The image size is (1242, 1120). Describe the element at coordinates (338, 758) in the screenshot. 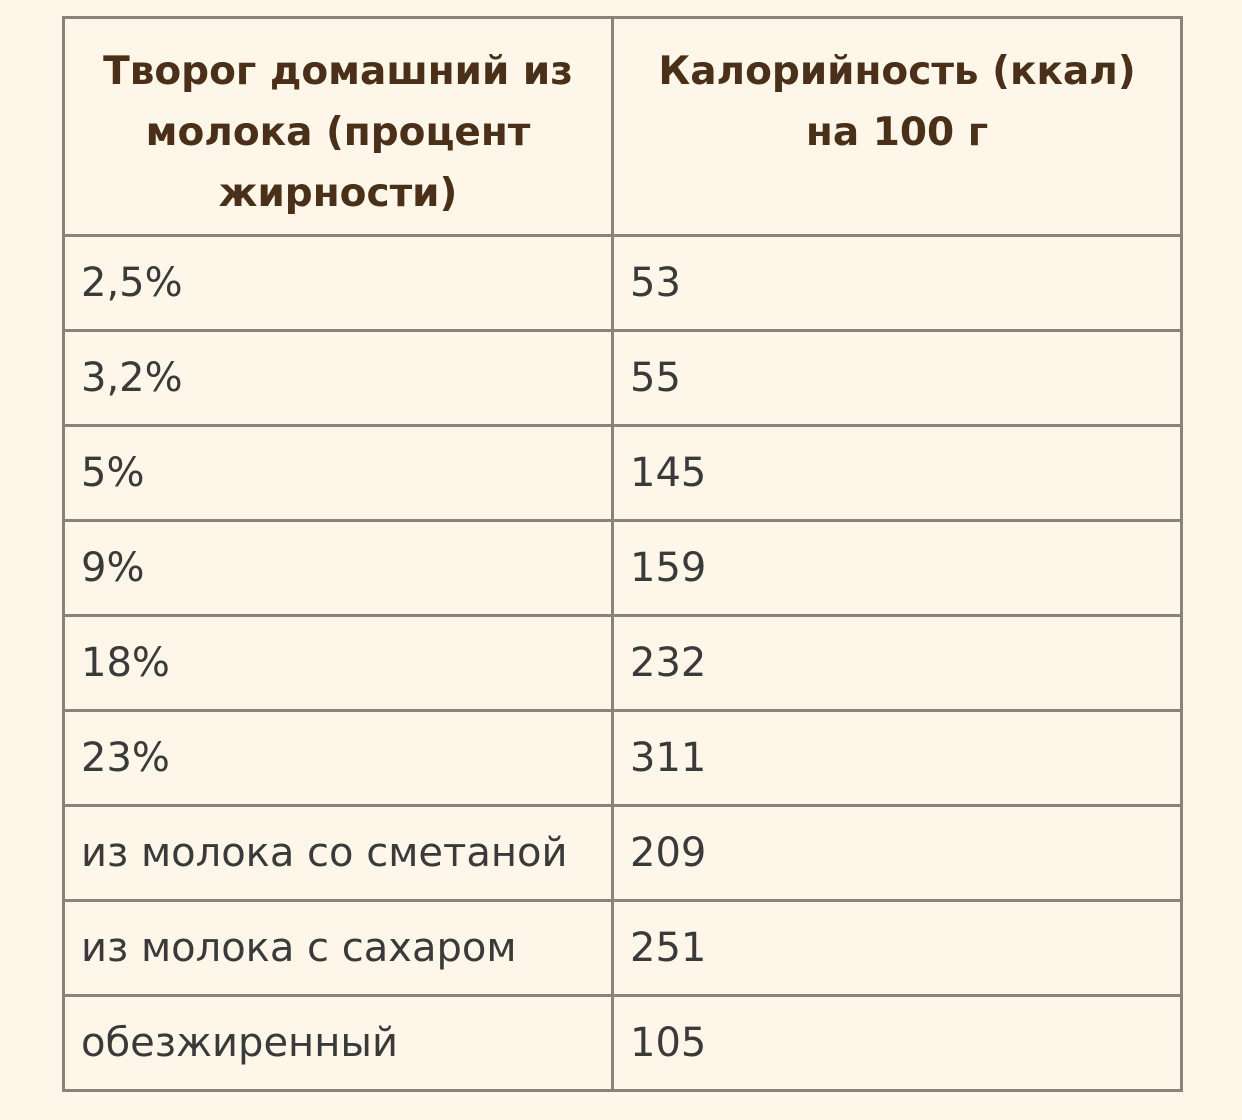

I see `cell-fat: 23%` at that location.